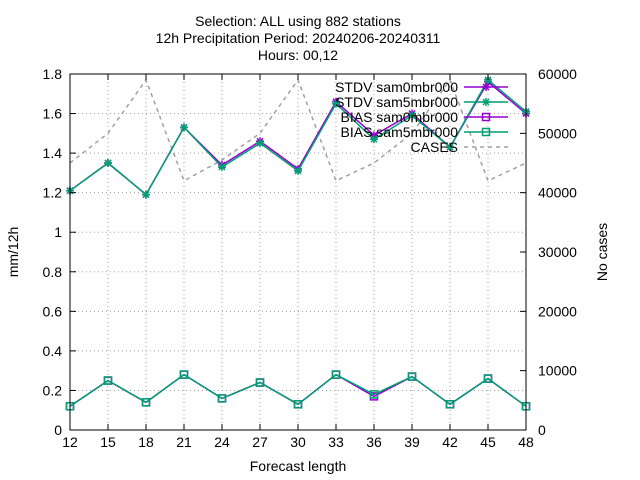  Describe the element at coordinates (58, 430) in the screenshot. I see `y-tick-label: 0` at that location.